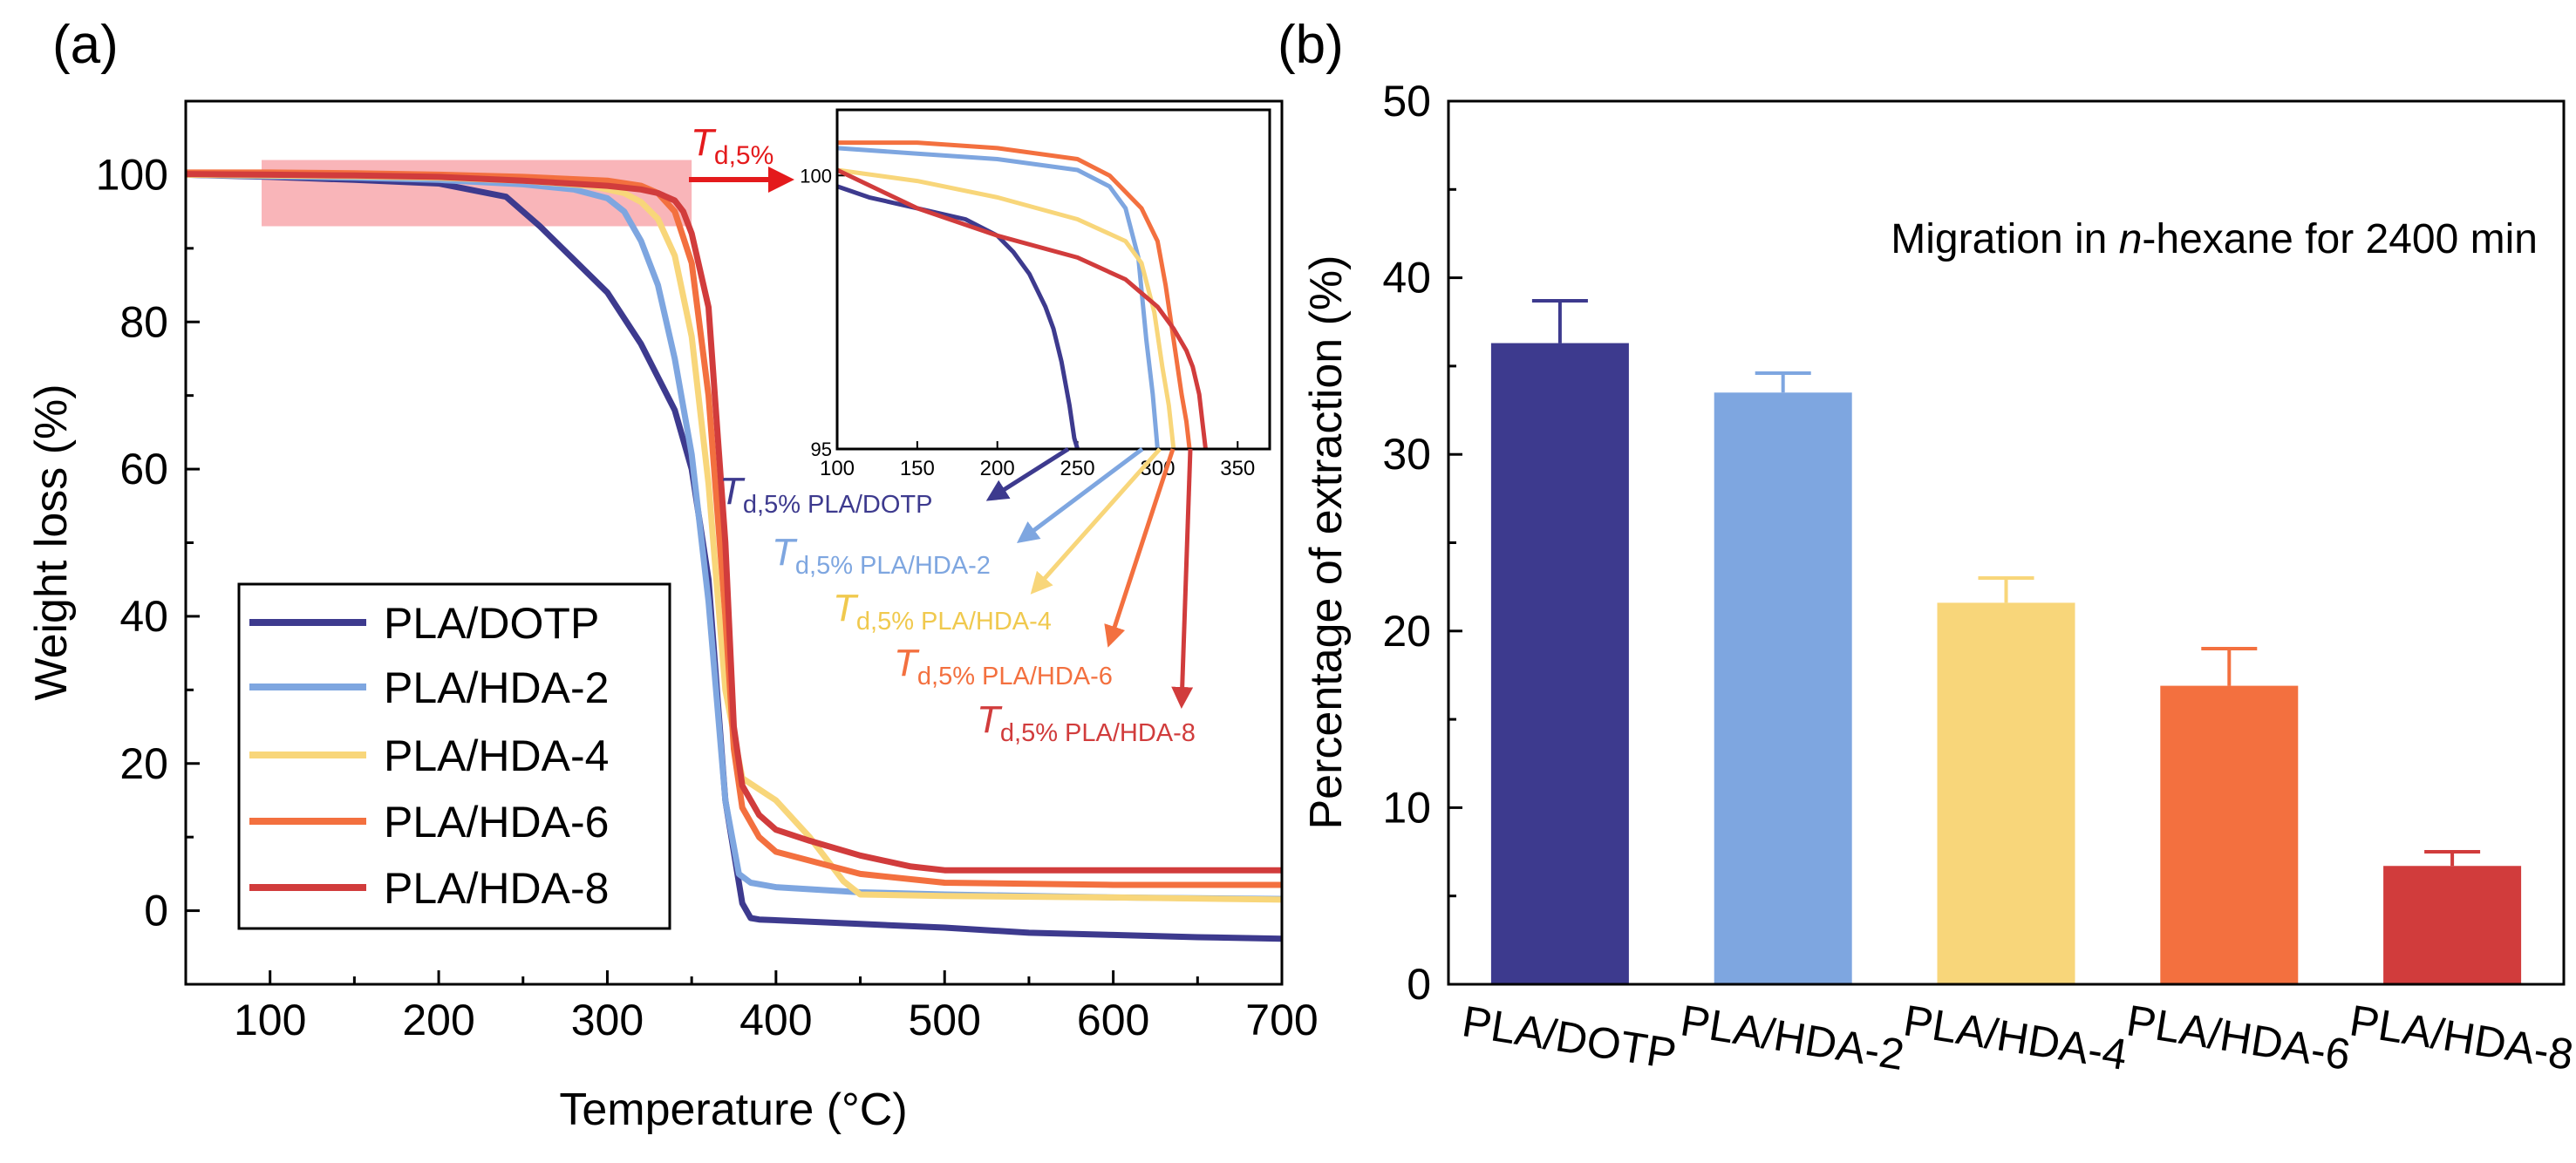  What do you see at coordinates (954, 622) in the screenshot?
I see `td5-hda-4-sub: d,5% PLA/HDA-4` at bounding box center [954, 622].